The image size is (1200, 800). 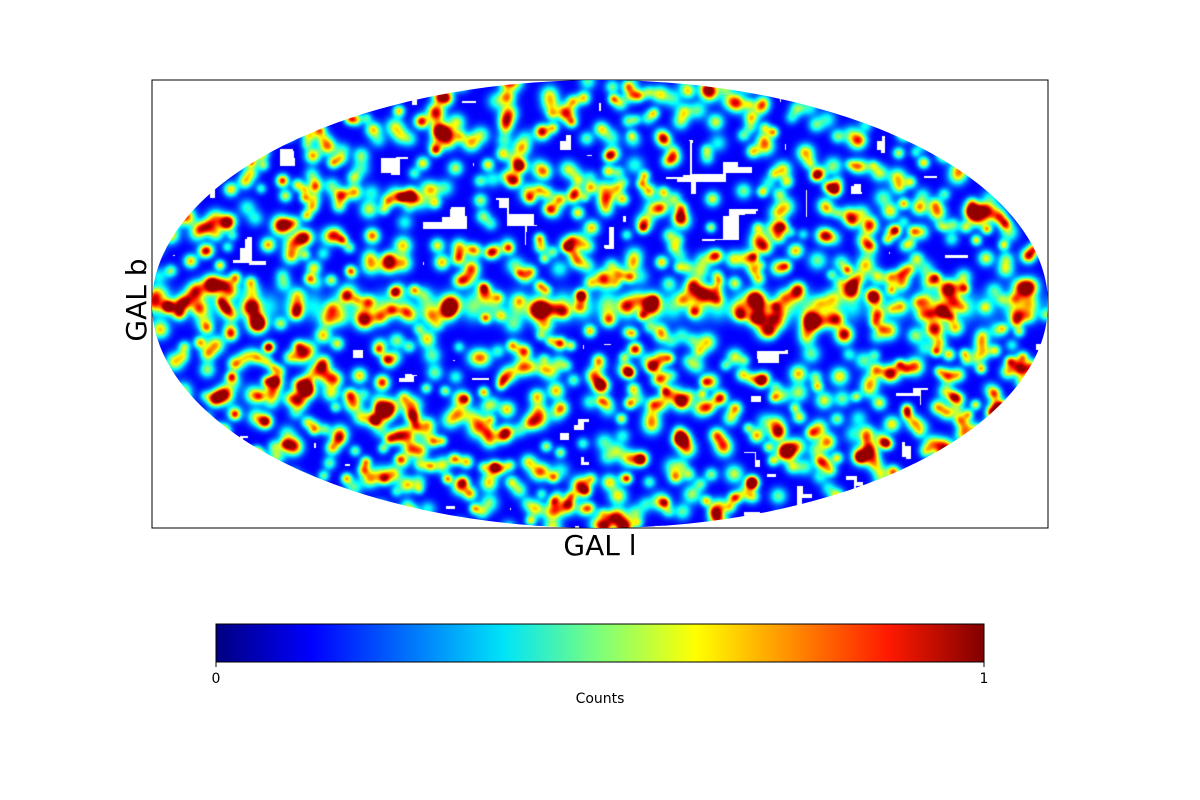 I want to click on colorbar, so click(x=600, y=643).